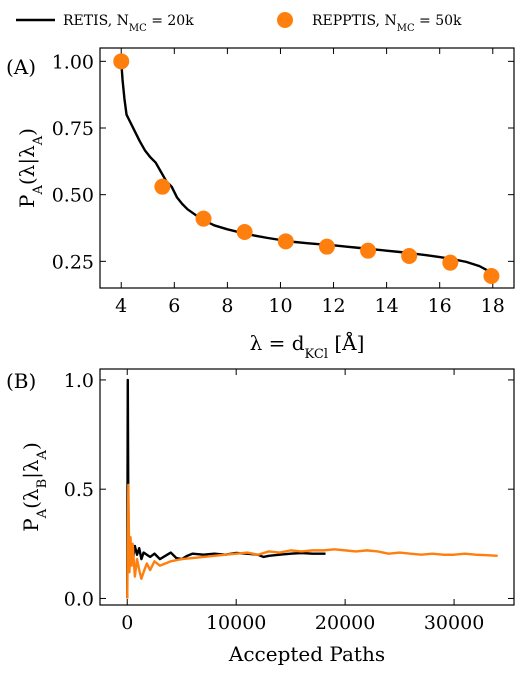 Image resolution: width=524 pixels, height=673 pixels. Describe the element at coordinates (174, 306) in the screenshot. I see `panel-a-xtick-label: 6` at that location.